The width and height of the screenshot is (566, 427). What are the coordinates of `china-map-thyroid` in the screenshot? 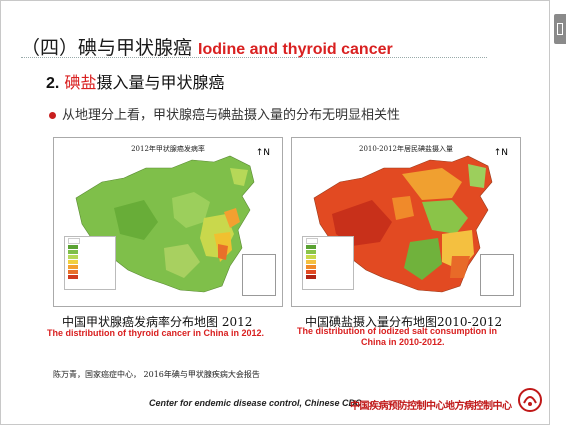 It's located at (165, 224).